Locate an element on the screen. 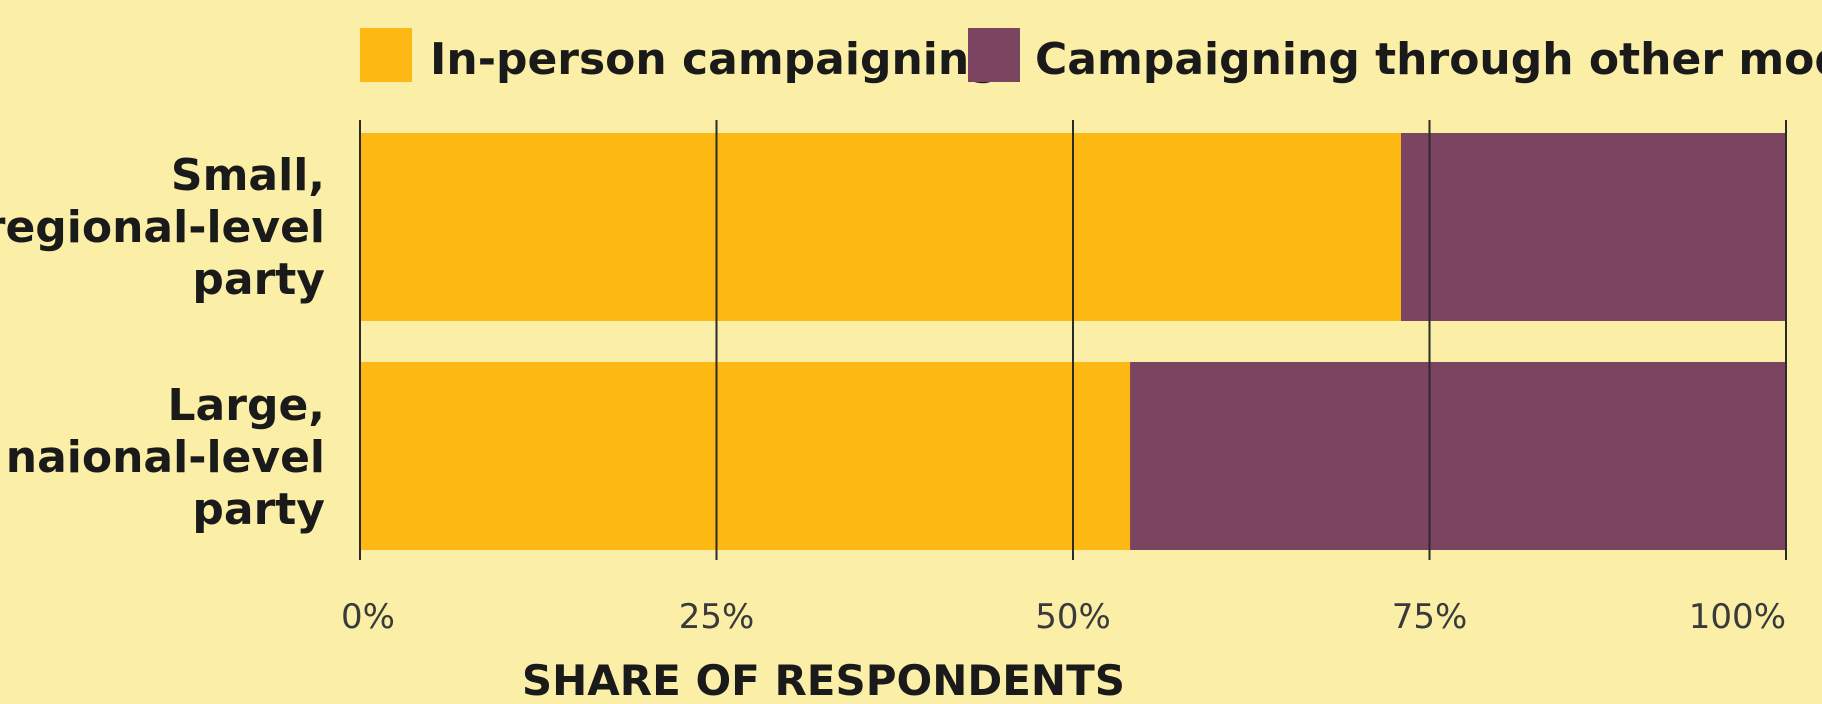 Image resolution: width=1822 pixels, height=704 pixels. x-tick-label: 75% is located at coordinates (1430, 617).